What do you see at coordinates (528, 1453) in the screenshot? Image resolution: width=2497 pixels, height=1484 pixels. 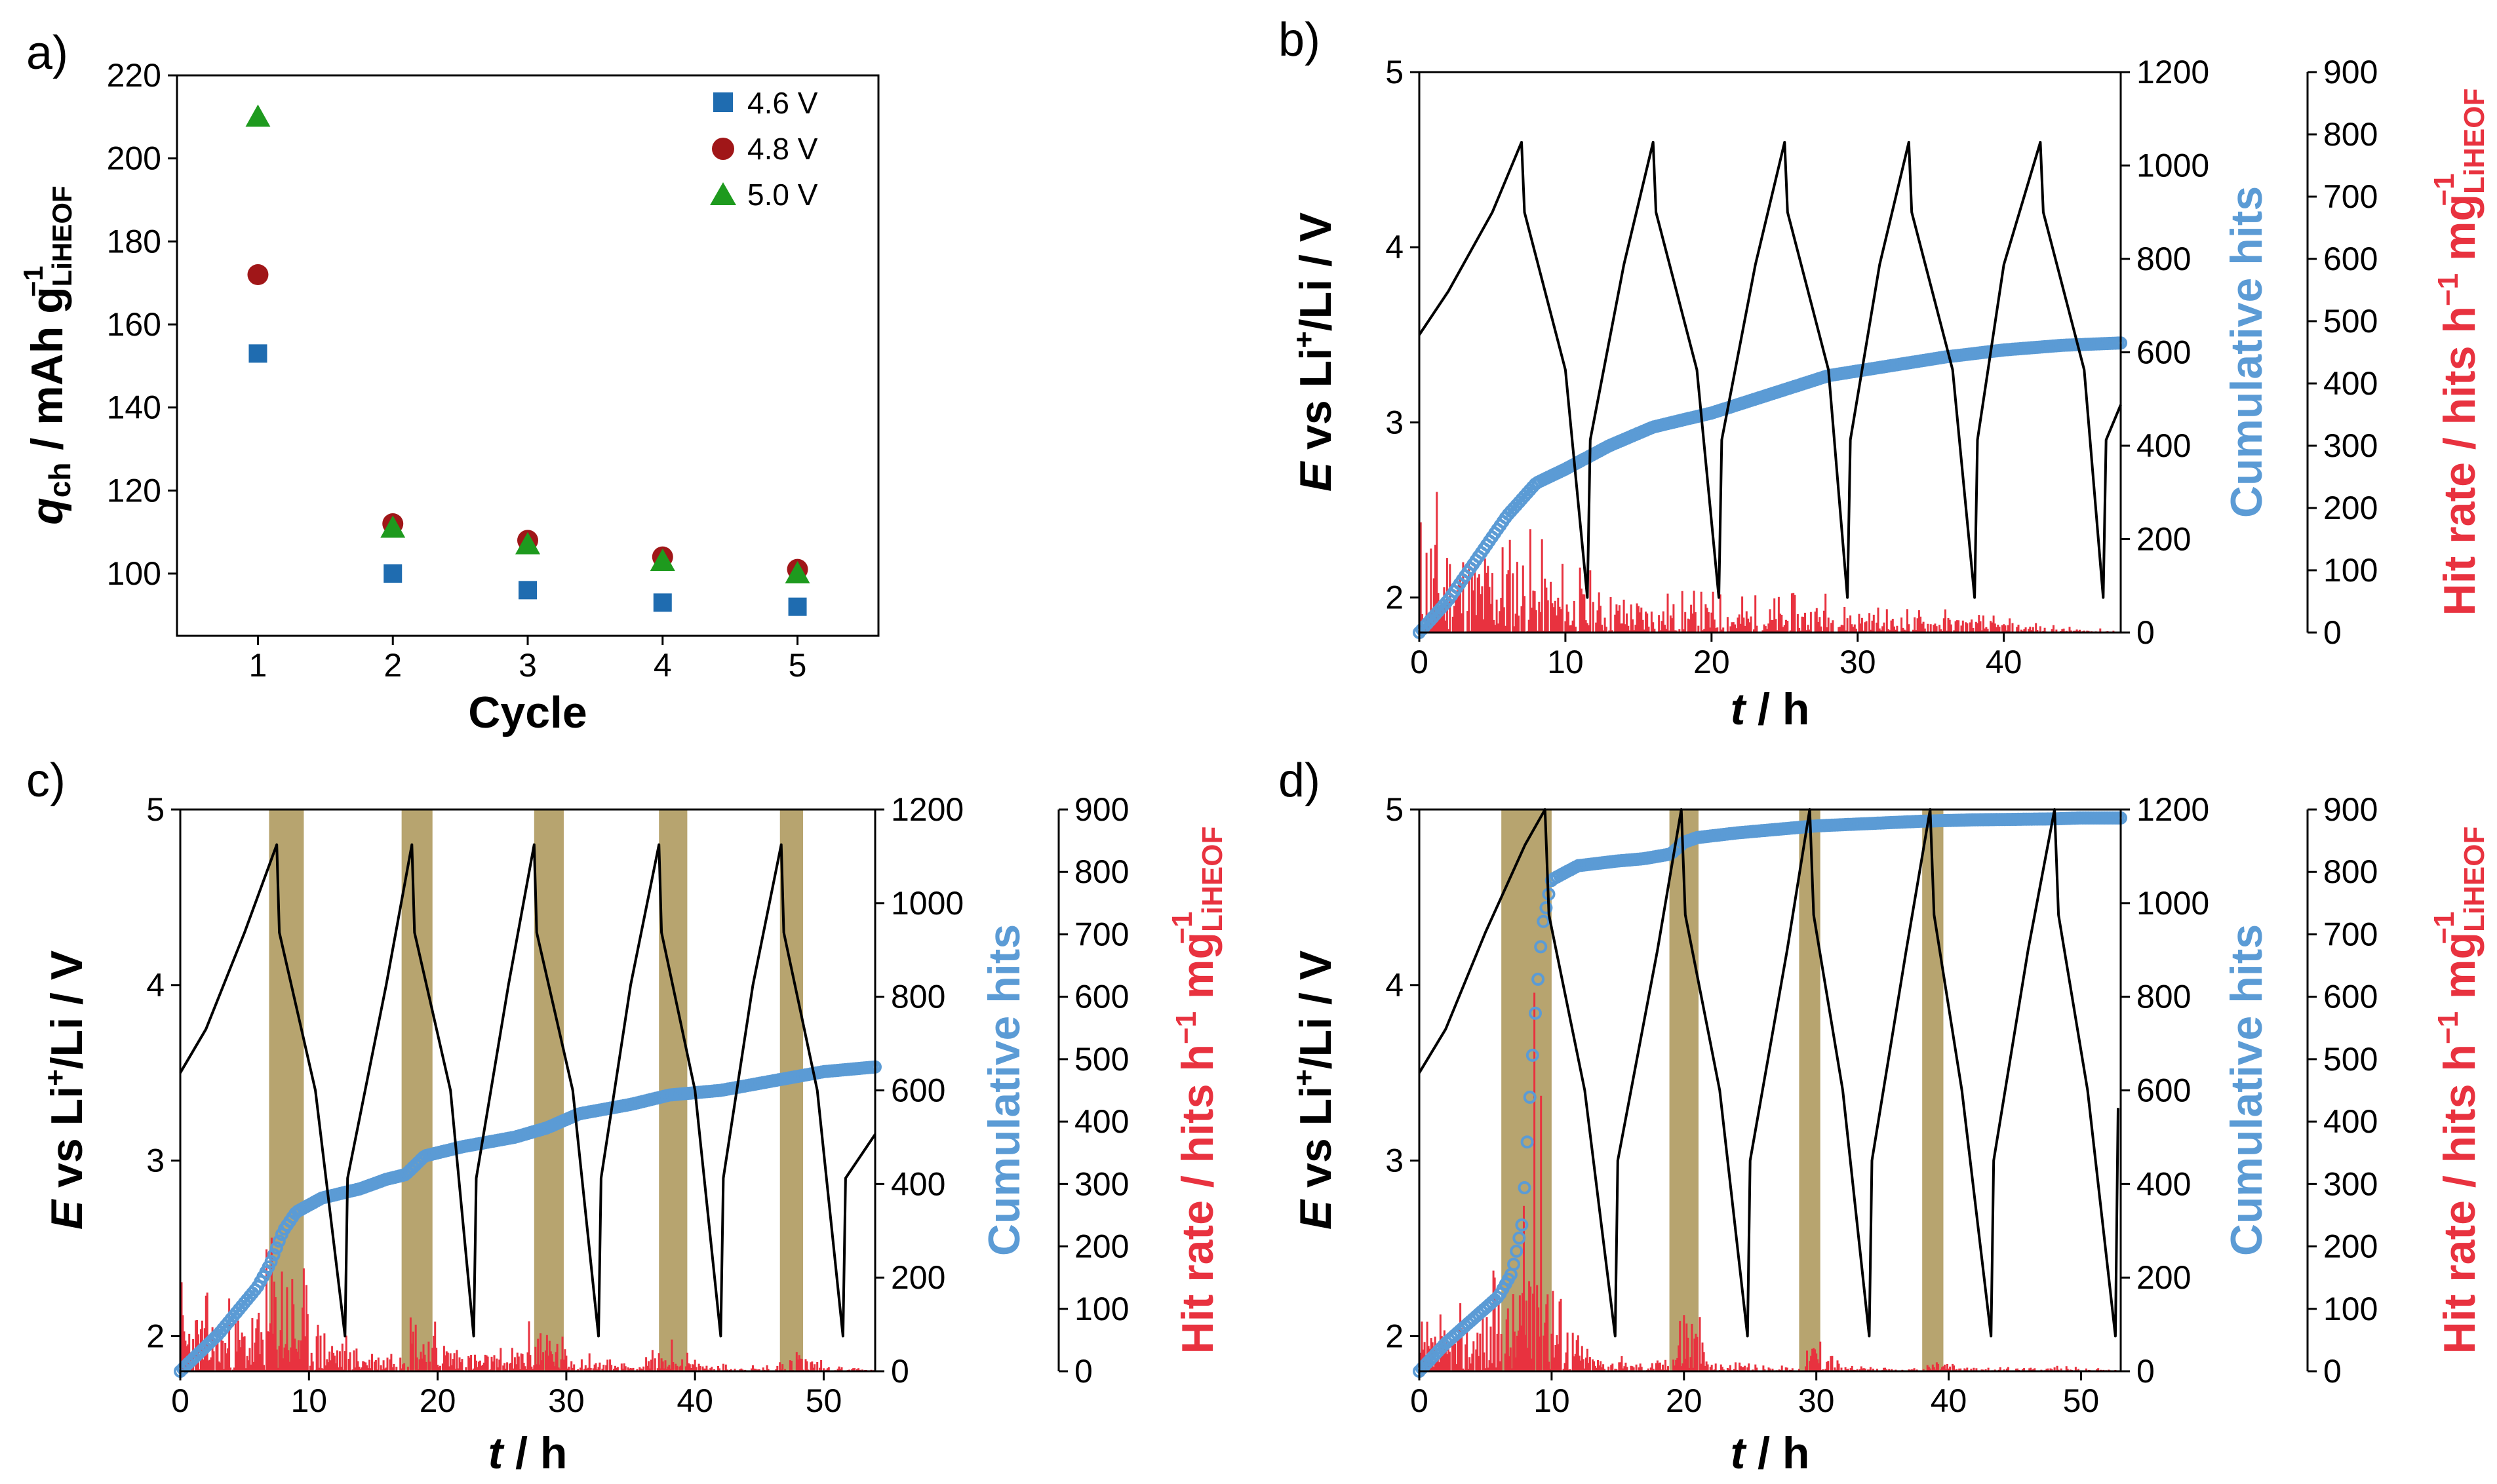 I see `panel-c-xlabel: t / h` at bounding box center [528, 1453].